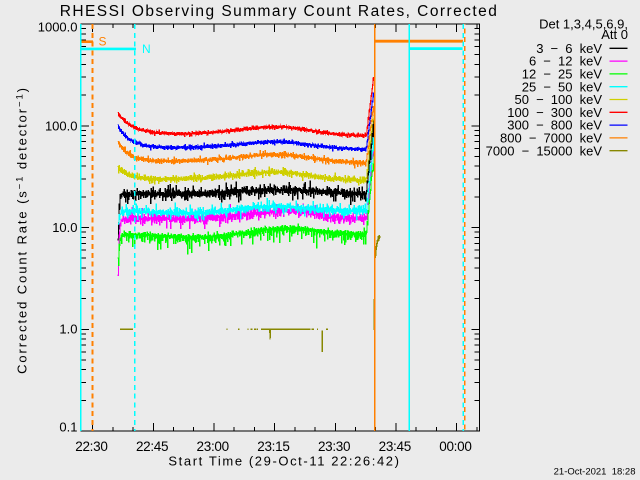 This screenshot has height=480, width=640. Describe the element at coordinates (562, 74) in the screenshot. I see `svg-text: 12 − 25 keV` at that location.